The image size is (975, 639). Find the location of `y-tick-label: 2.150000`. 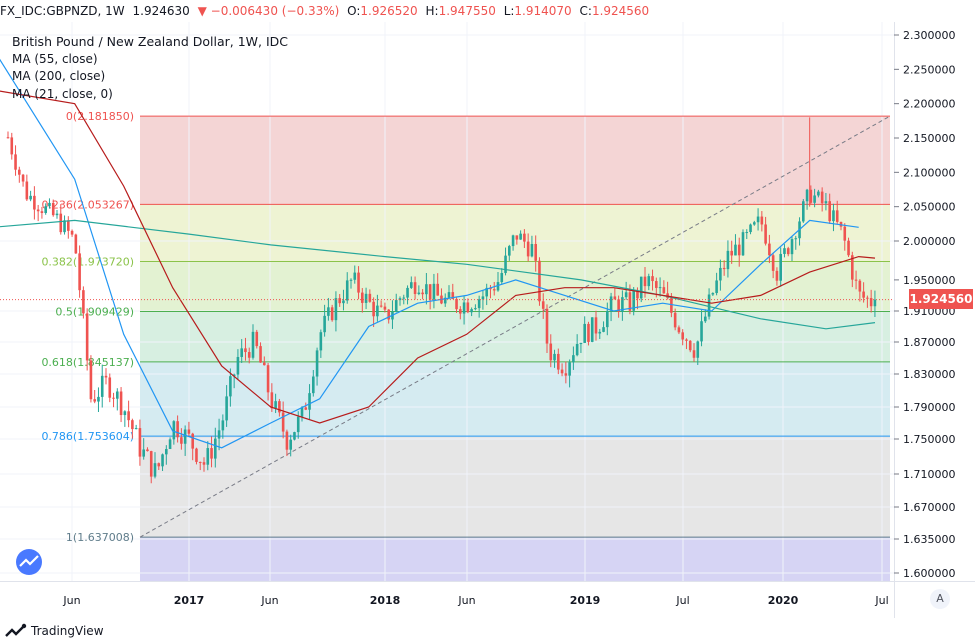

y-tick-label: 2.150000 is located at coordinates (929, 138).